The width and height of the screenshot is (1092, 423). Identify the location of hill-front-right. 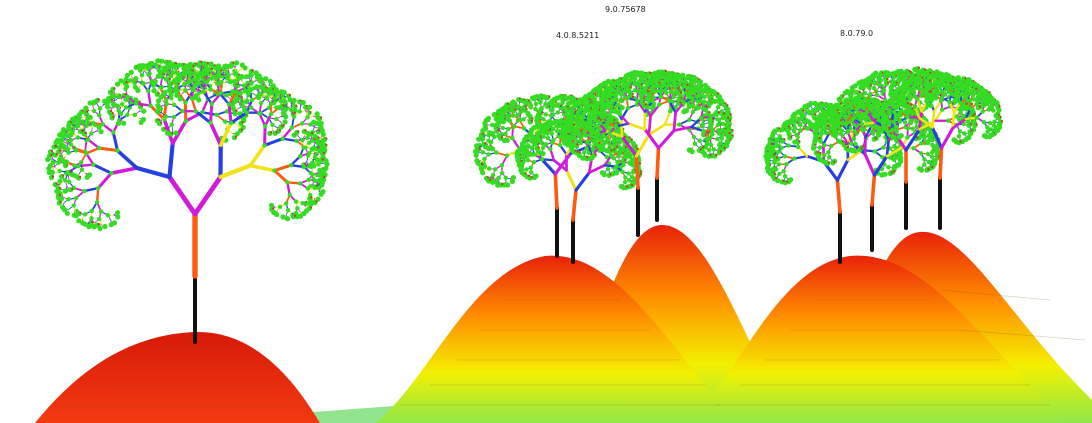
(877, 339).